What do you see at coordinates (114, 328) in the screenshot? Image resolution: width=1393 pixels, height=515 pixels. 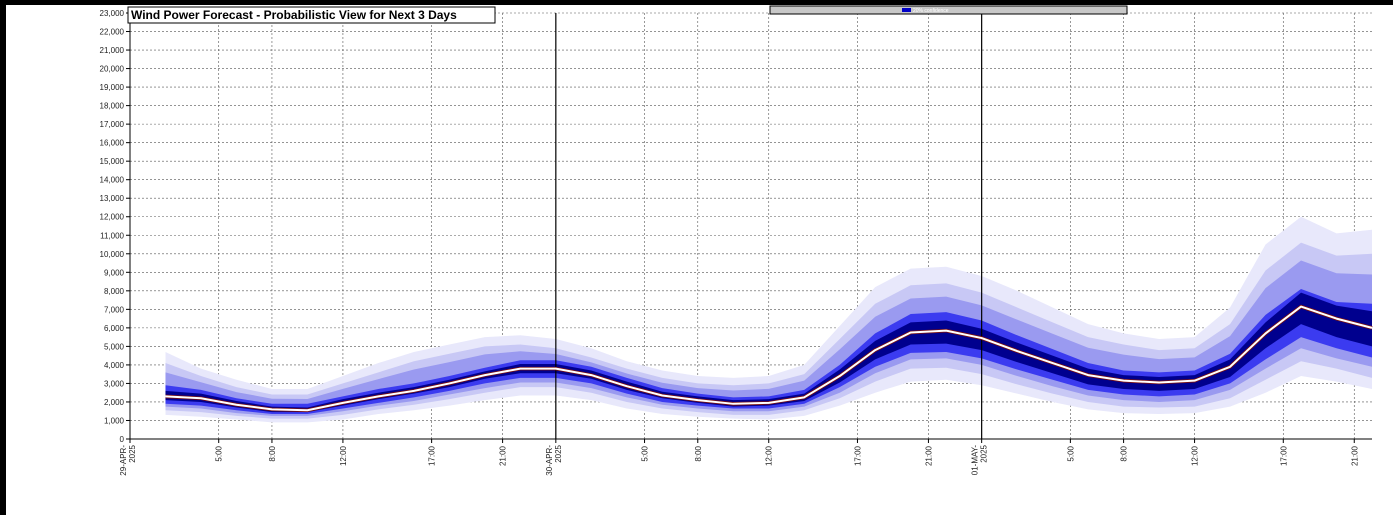 I see `y-tick-label: 6,000` at bounding box center [114, 328].